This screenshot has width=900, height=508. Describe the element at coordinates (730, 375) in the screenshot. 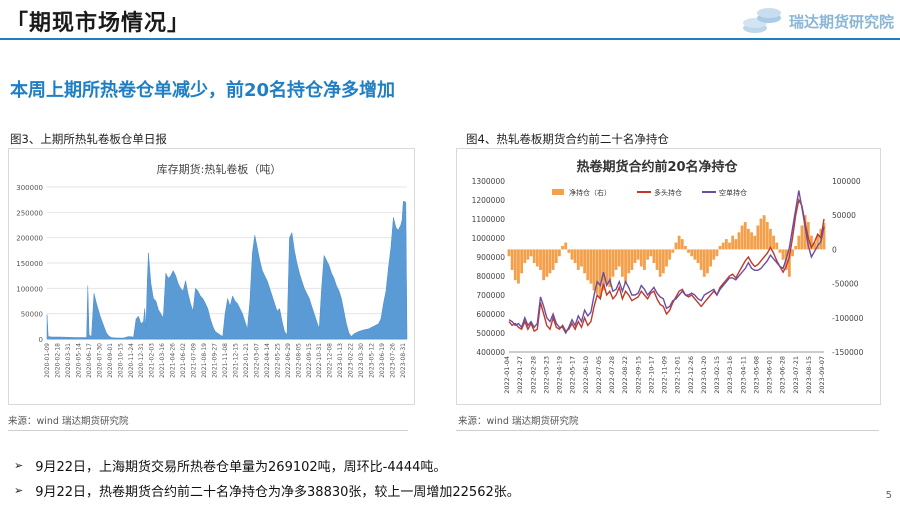

I see `x-tick-label: 2023-03-16` at that location.